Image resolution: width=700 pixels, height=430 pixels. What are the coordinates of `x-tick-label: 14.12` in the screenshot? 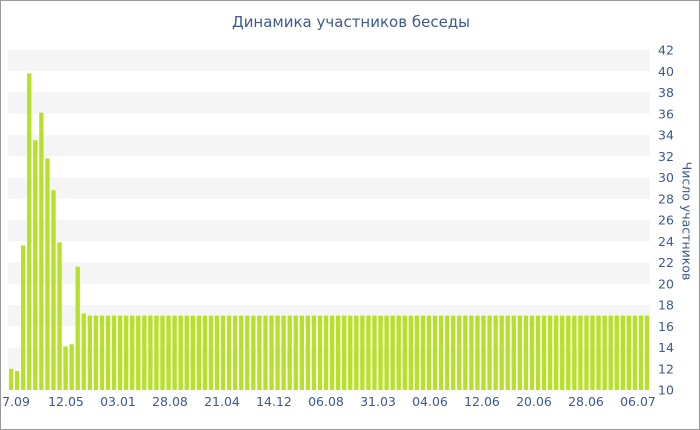 It's located at (274, 401).